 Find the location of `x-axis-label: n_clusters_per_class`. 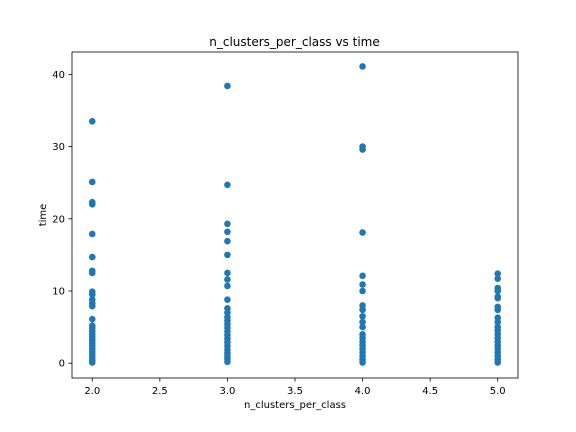

x-axis-label: n_clusters_per_class is located at coordinates (295, 405).